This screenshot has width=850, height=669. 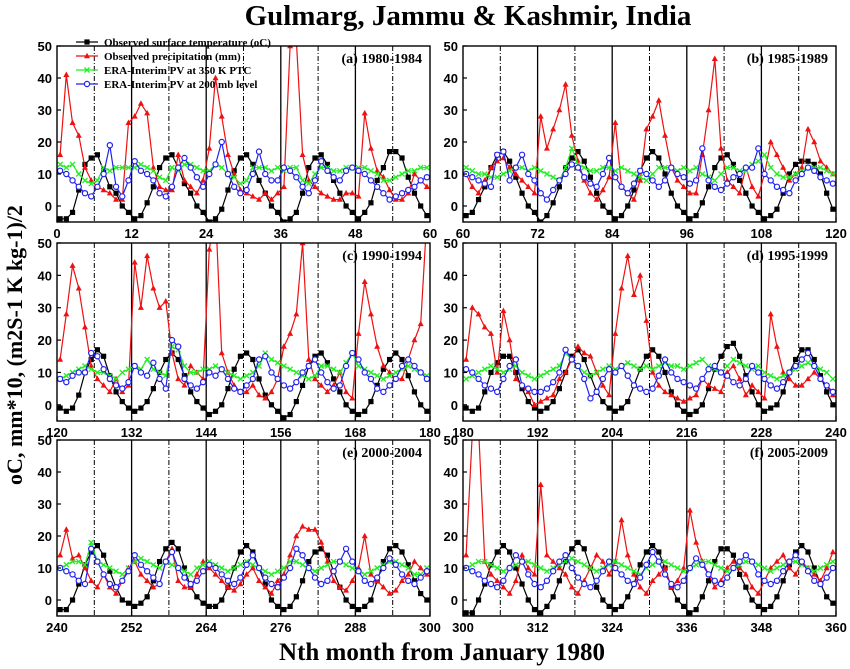 What do you see at coordinates (57, 627) in the screenshot?
I see `x-tick-label: 240` at bounding box center [57, 627].